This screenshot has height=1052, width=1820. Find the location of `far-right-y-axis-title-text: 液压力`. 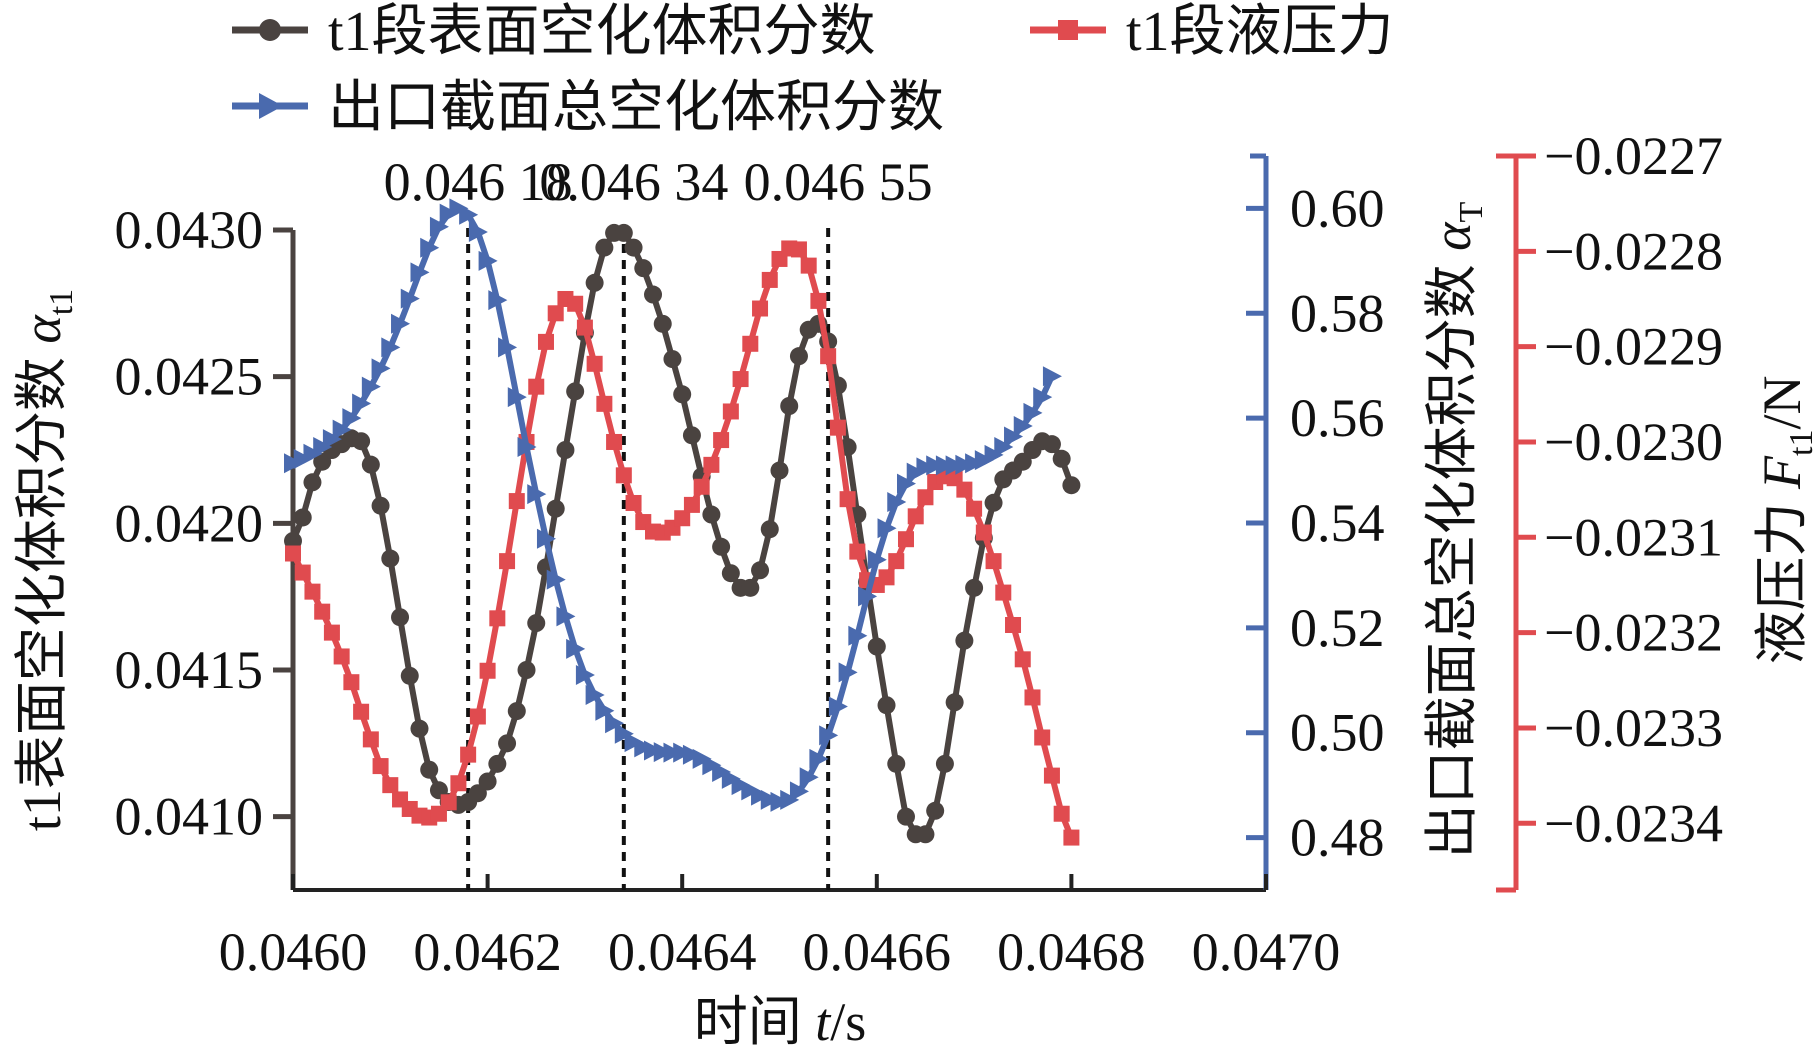

far-right-y-axis-title-text: 液压力 is located at coordinates (1782, 577).